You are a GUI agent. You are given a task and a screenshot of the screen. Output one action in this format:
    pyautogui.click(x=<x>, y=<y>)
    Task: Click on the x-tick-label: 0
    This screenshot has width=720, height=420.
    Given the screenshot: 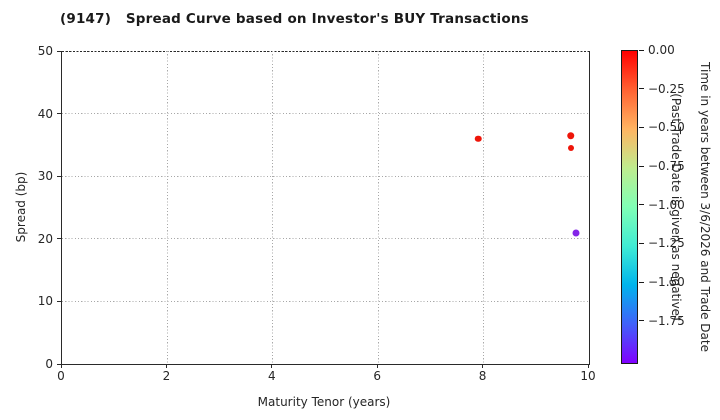 What is the action you would take?
    pyautogui.click(x=61, y=376)
    